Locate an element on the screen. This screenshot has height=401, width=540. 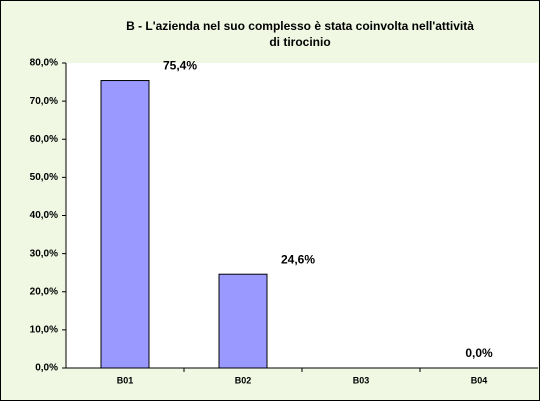
y-tick-label: 0,0% is located at coordinates (46, 368).